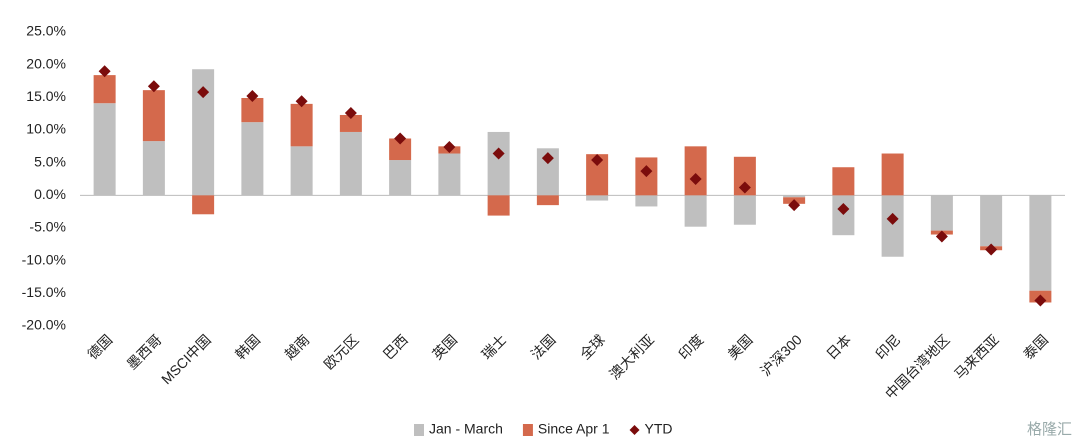 The height and width of the screenshot is (446, 1080). What do you see at coordinates (659, 429) in the screenshot?
I see `legend-label: YTD` at bounding box center [659, 429].